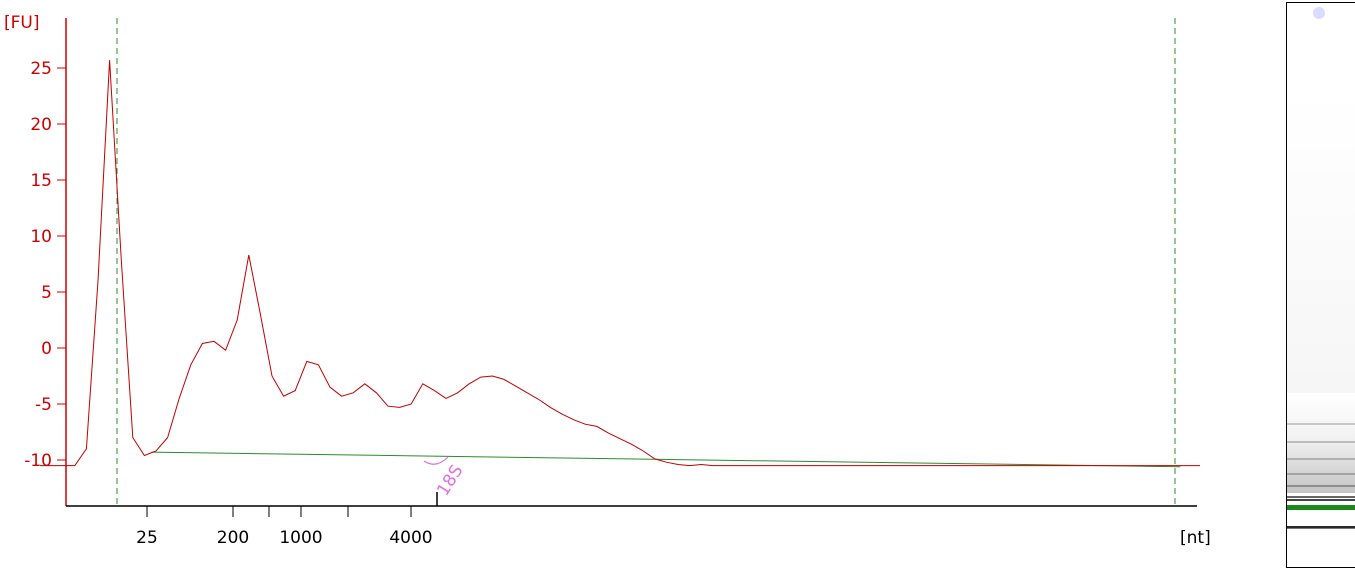  Describe the element at coordinates (1195, 538) in the screenshot. I see `x-axis-label: [nt]` at that location.